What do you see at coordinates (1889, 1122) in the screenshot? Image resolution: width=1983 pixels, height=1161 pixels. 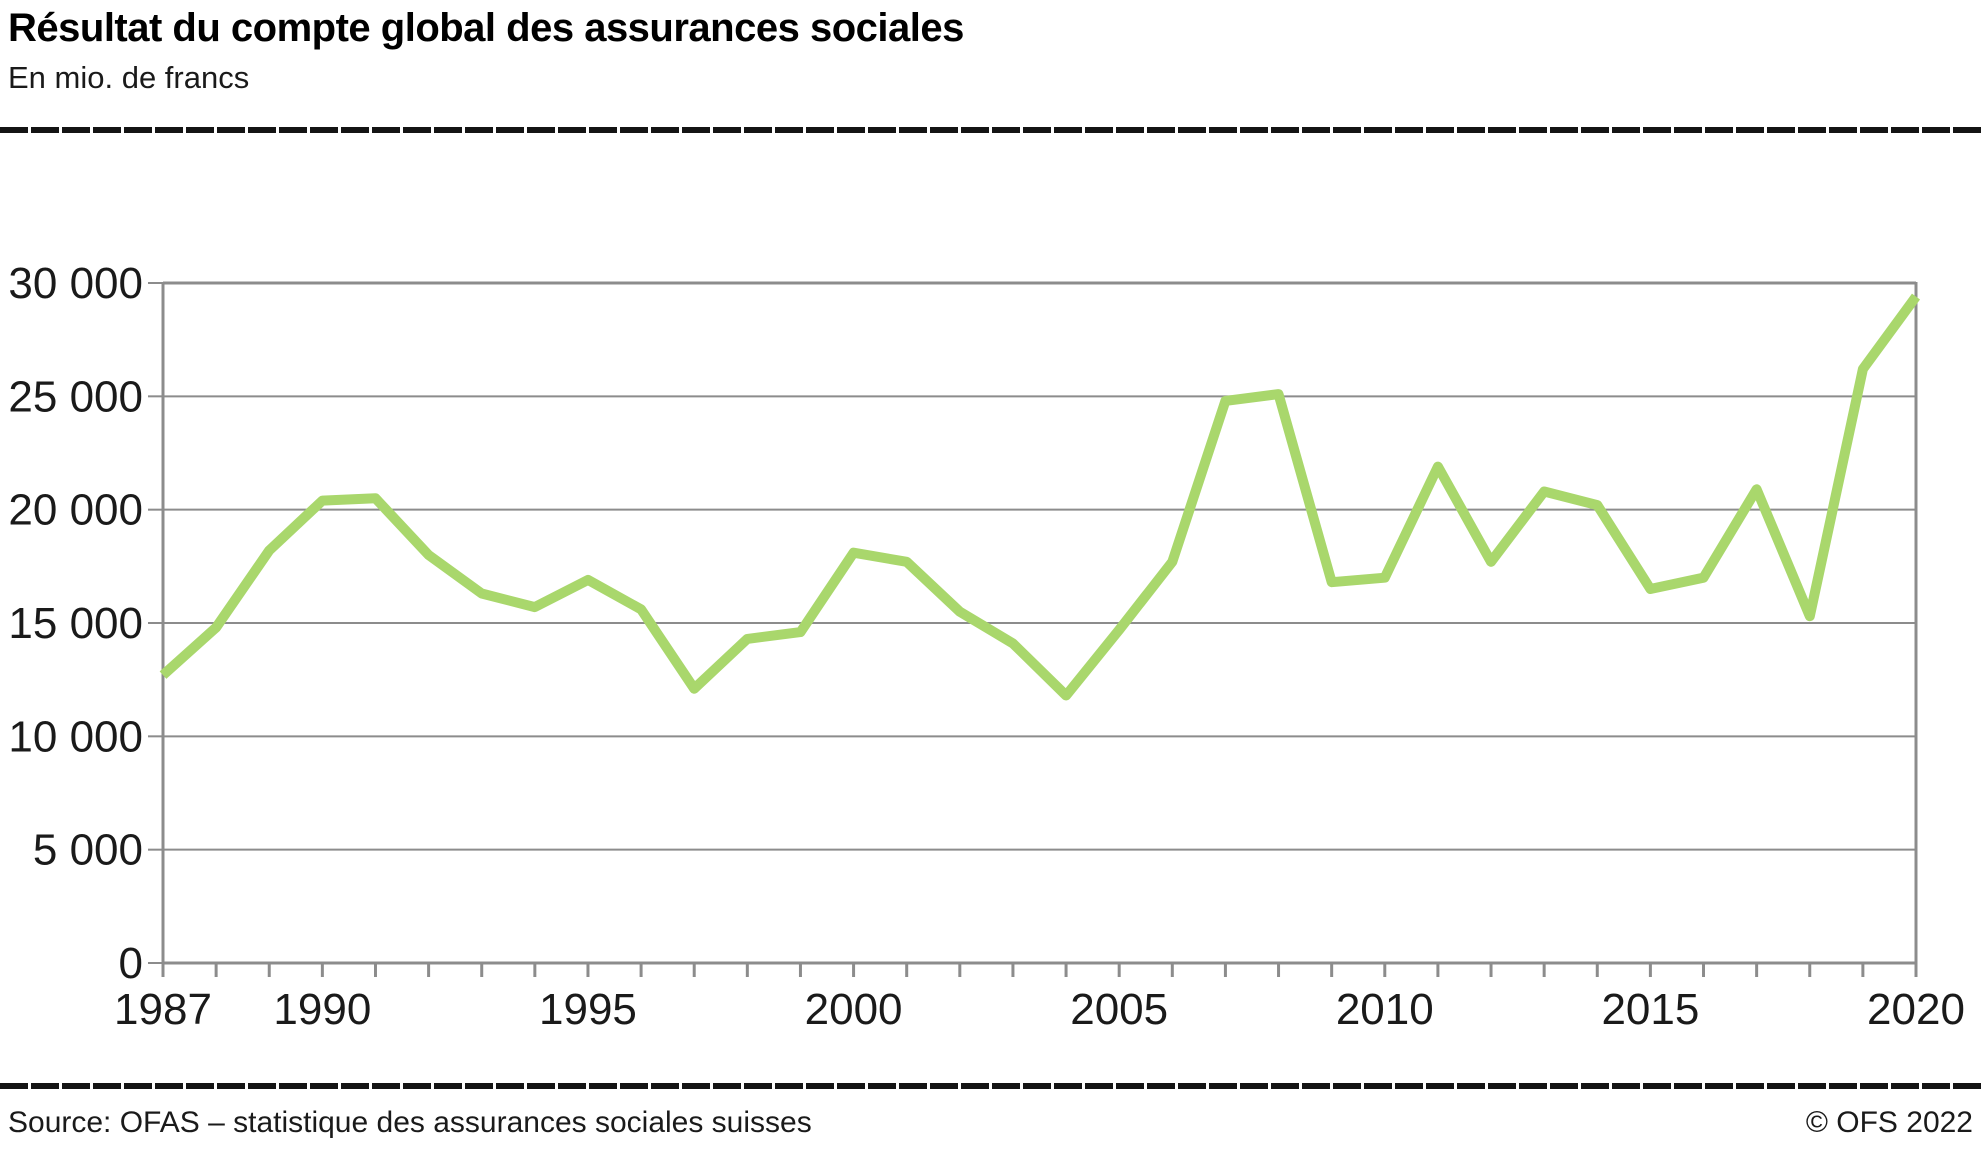 I see `copyright-text: © OFS 2022` at bounding box center [1889, 1122].